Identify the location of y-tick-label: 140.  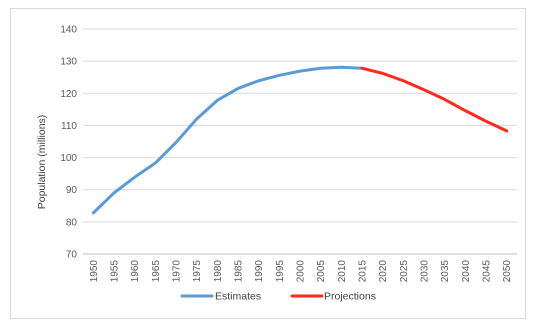
(68, 30).